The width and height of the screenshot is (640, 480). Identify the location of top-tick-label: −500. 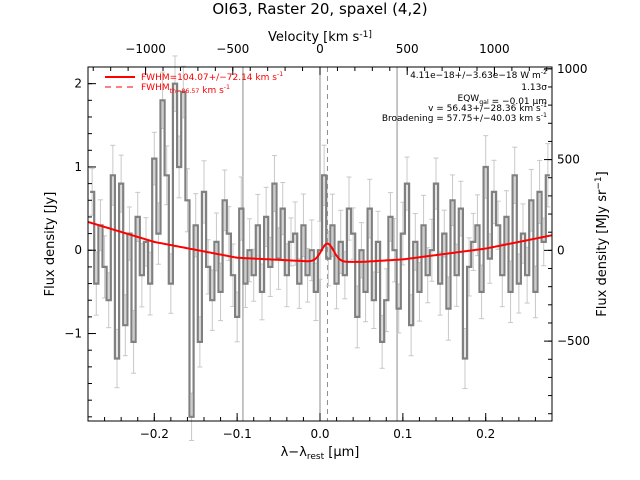
(232, 49).